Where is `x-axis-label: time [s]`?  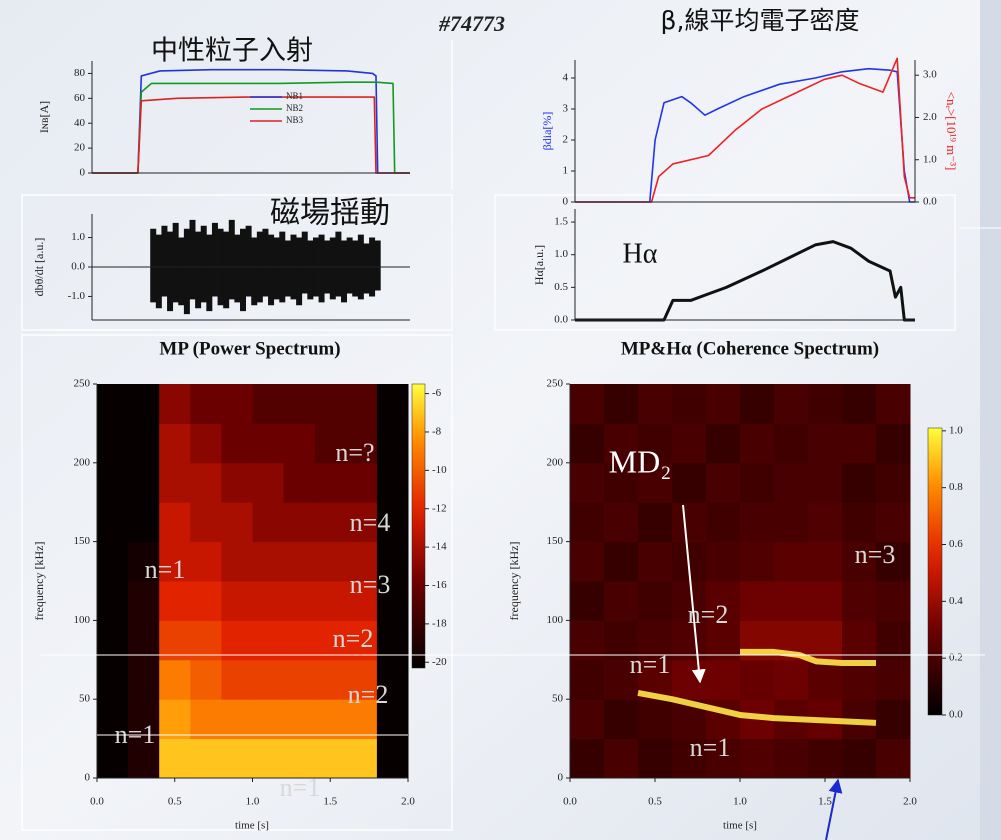
x-axis-label: time [s] is located at coordinates (740, 826).